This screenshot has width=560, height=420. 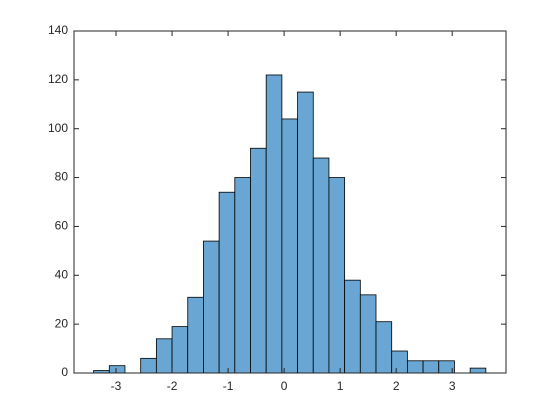 I want to click on x-tick-label: 3, so click(x=452, y=386).